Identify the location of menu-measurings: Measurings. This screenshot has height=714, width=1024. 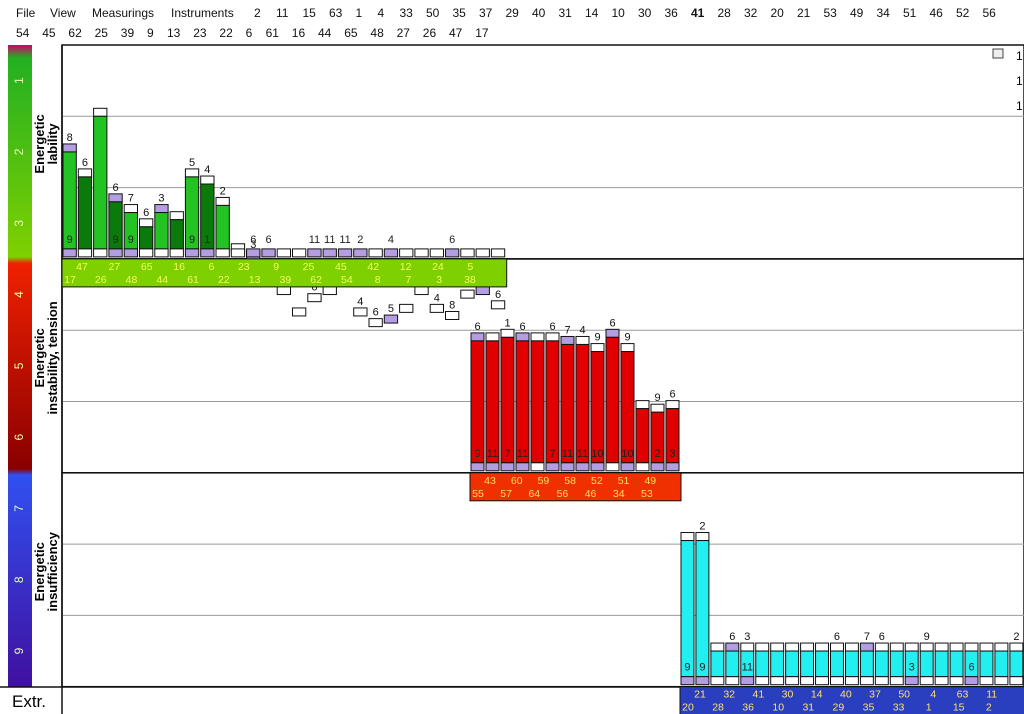
(123, 13).